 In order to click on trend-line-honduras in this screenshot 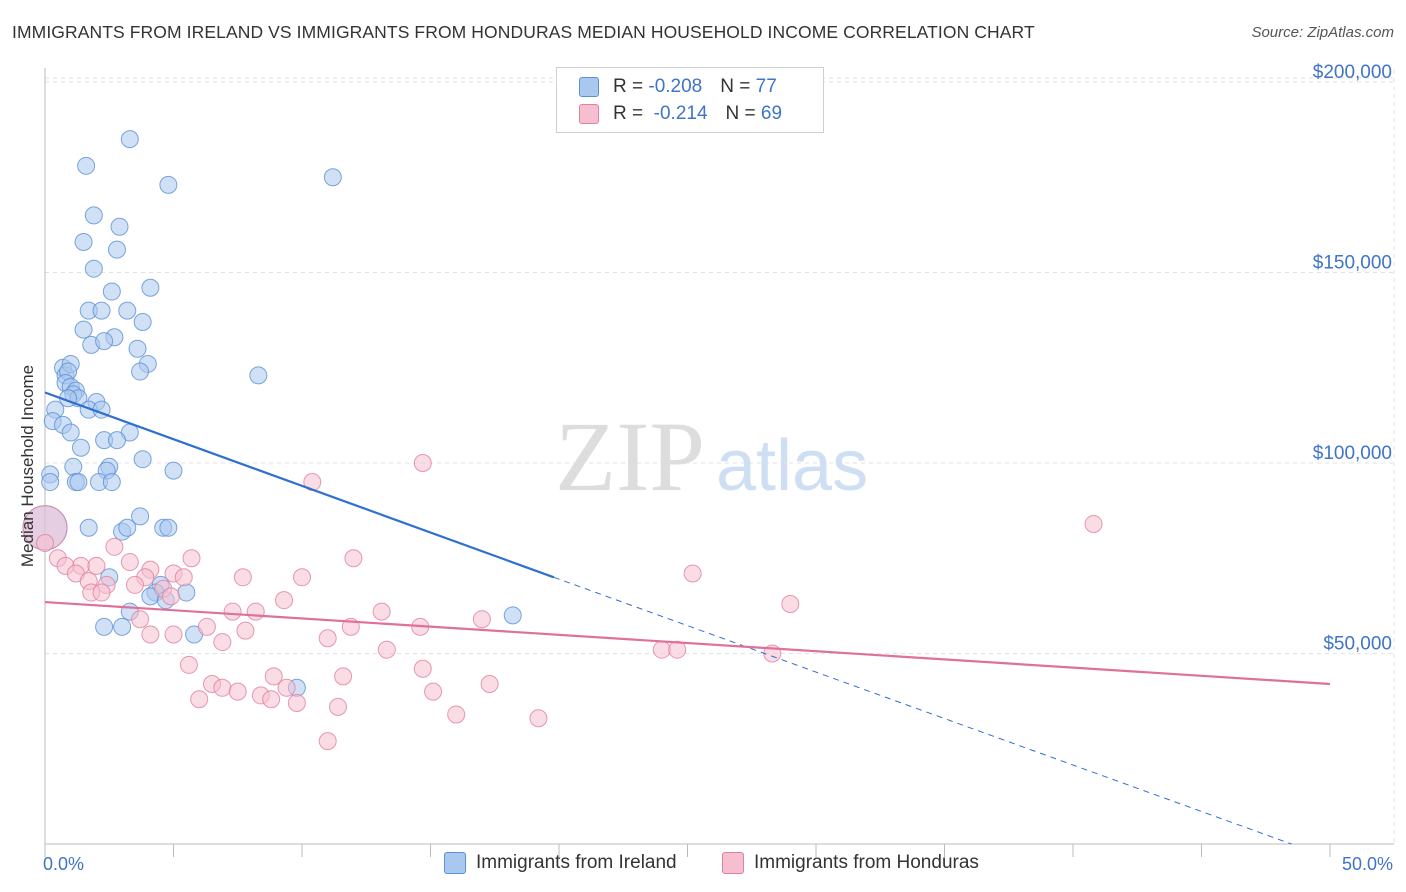, I will do `click(687, 643)`.